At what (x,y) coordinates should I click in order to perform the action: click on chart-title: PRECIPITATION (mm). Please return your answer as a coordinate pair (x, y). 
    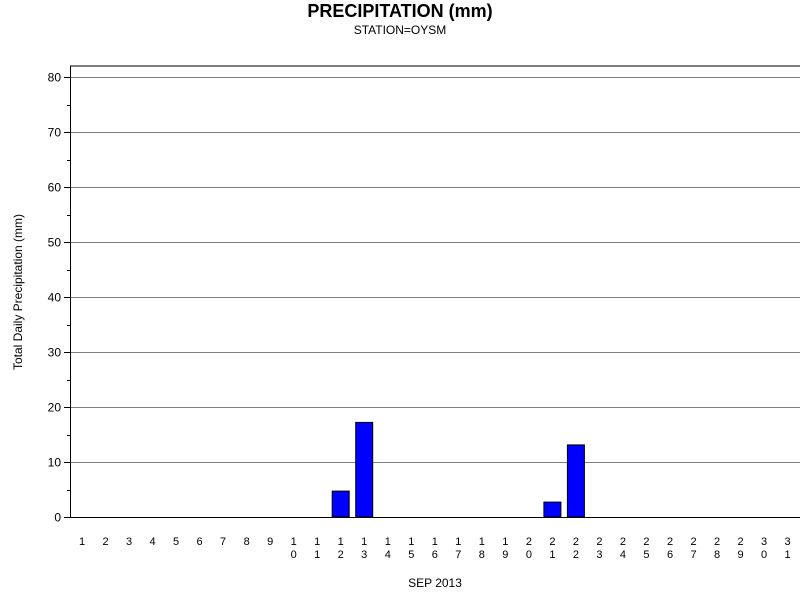
    Looking at the image, I should click on (400, 11).